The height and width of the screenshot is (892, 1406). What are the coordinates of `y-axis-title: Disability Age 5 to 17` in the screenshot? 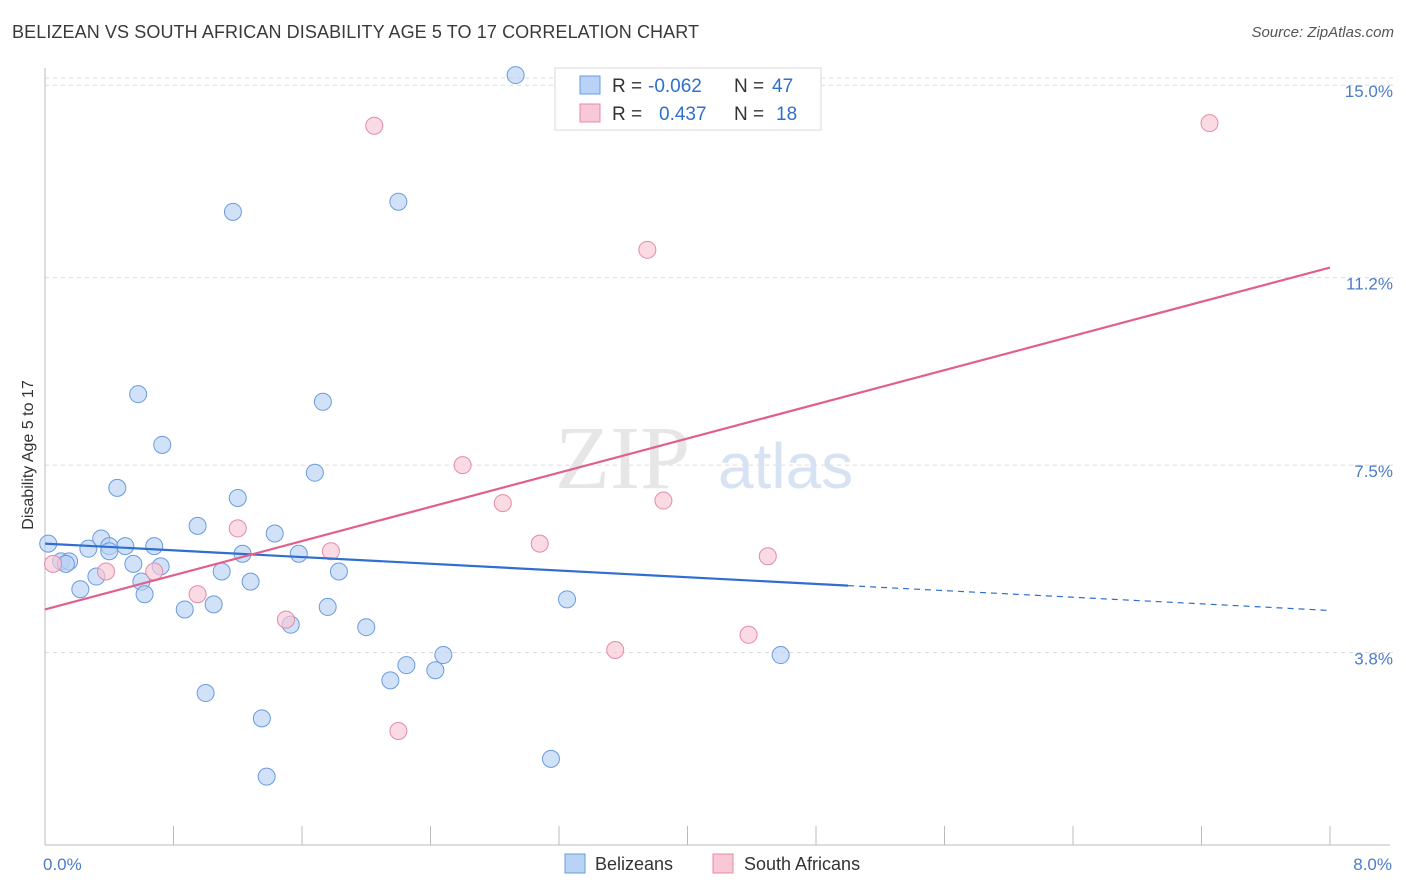 It's located at (28, 455).